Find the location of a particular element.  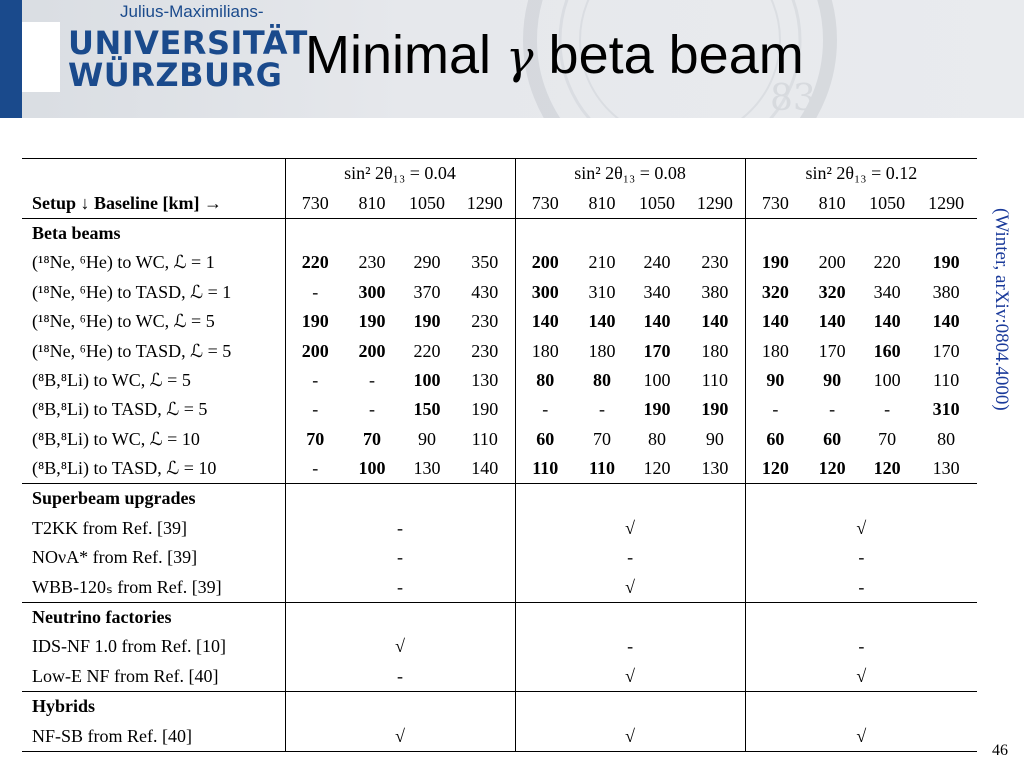

logo-line-1: UNIVERSITÄT is located at coordinates (188, 43).